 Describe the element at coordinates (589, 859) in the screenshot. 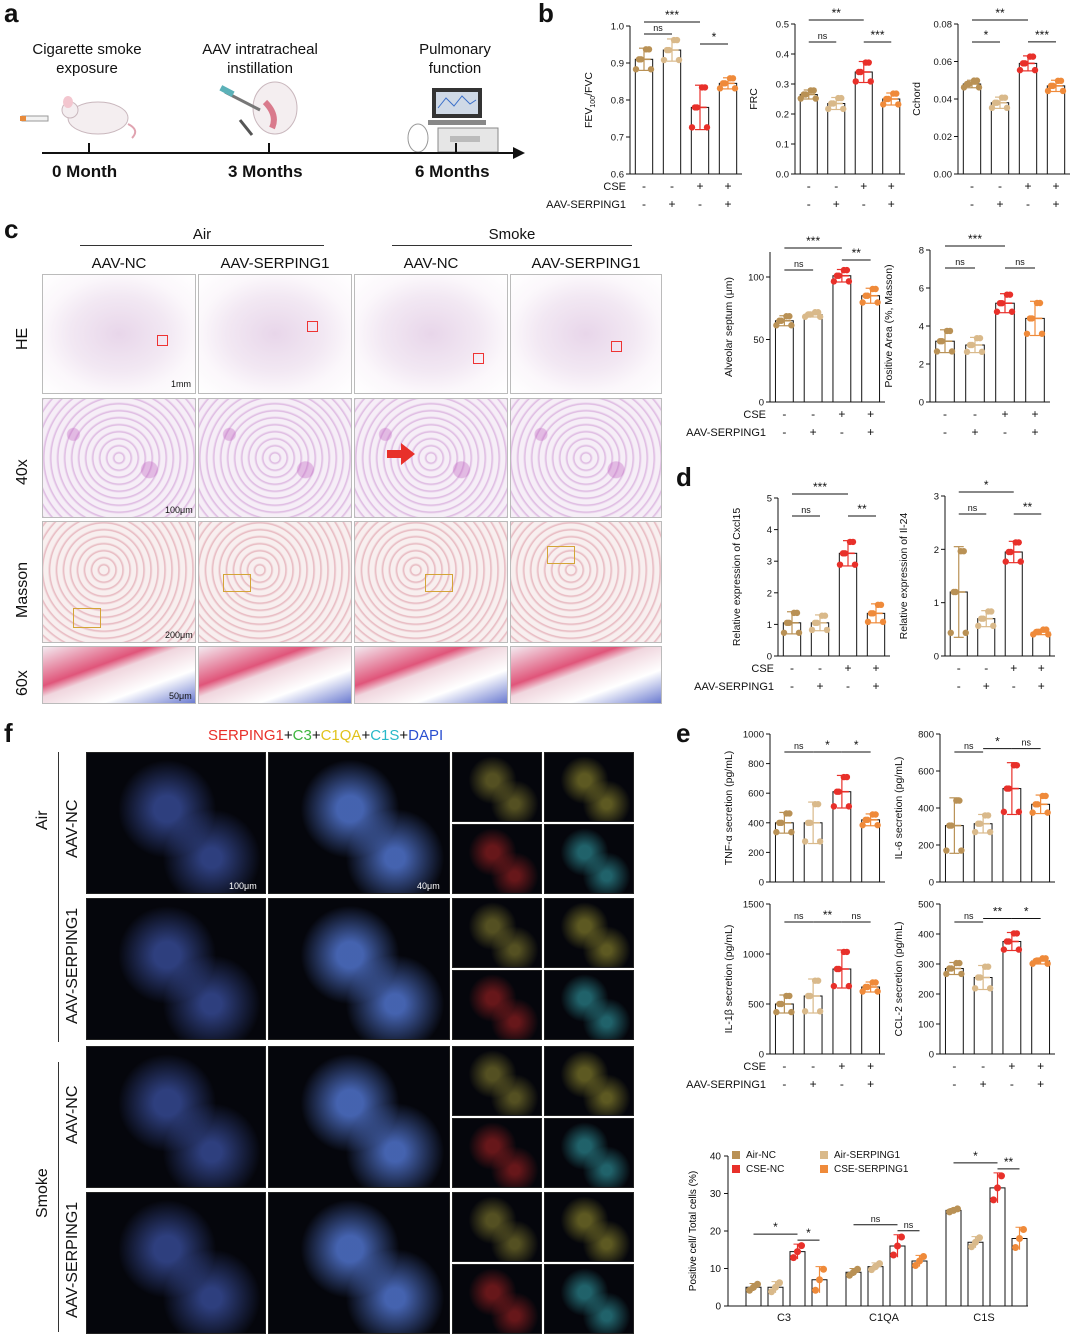

I see `if-channel-c1s-image` at that location.